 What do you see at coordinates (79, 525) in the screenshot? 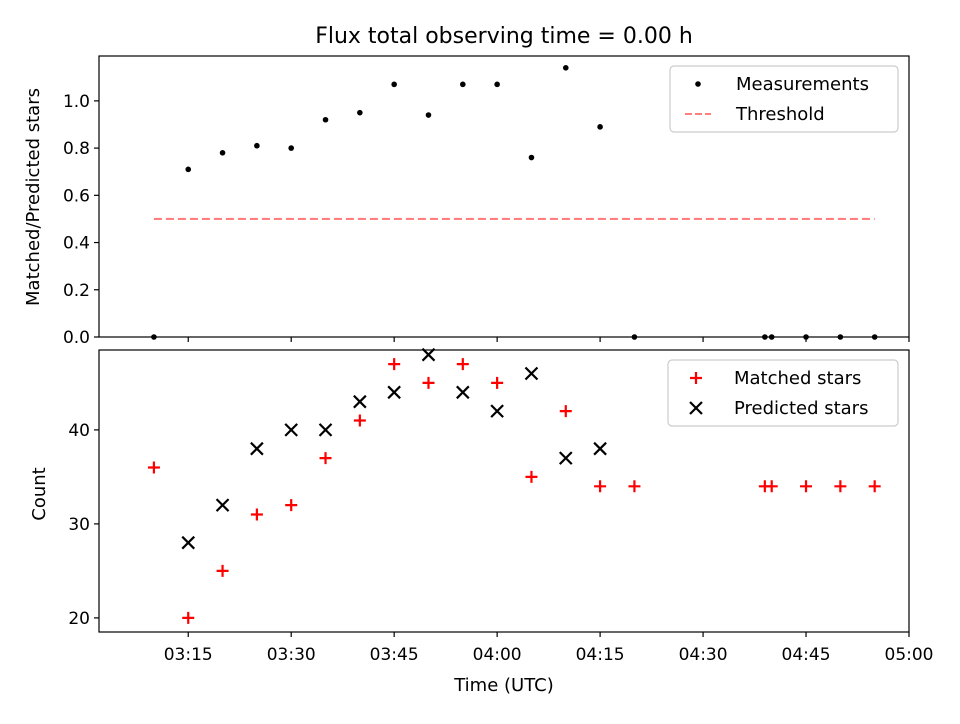
I see `y-tick-label: 30` at bounding box center [79, 525].